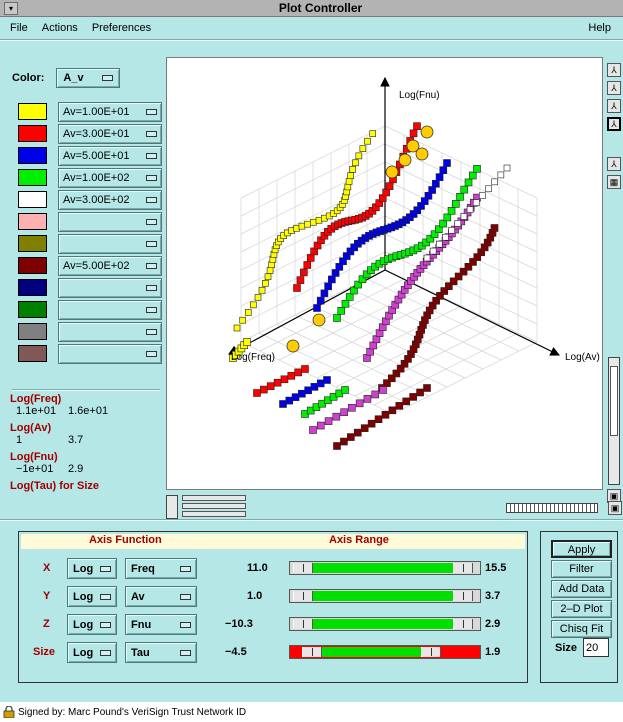 The width and height of the screenshot is (623, 722). Describe the element at coordinates (76, 440) in the screenshot. I see `av-max: 3.7` at that location.